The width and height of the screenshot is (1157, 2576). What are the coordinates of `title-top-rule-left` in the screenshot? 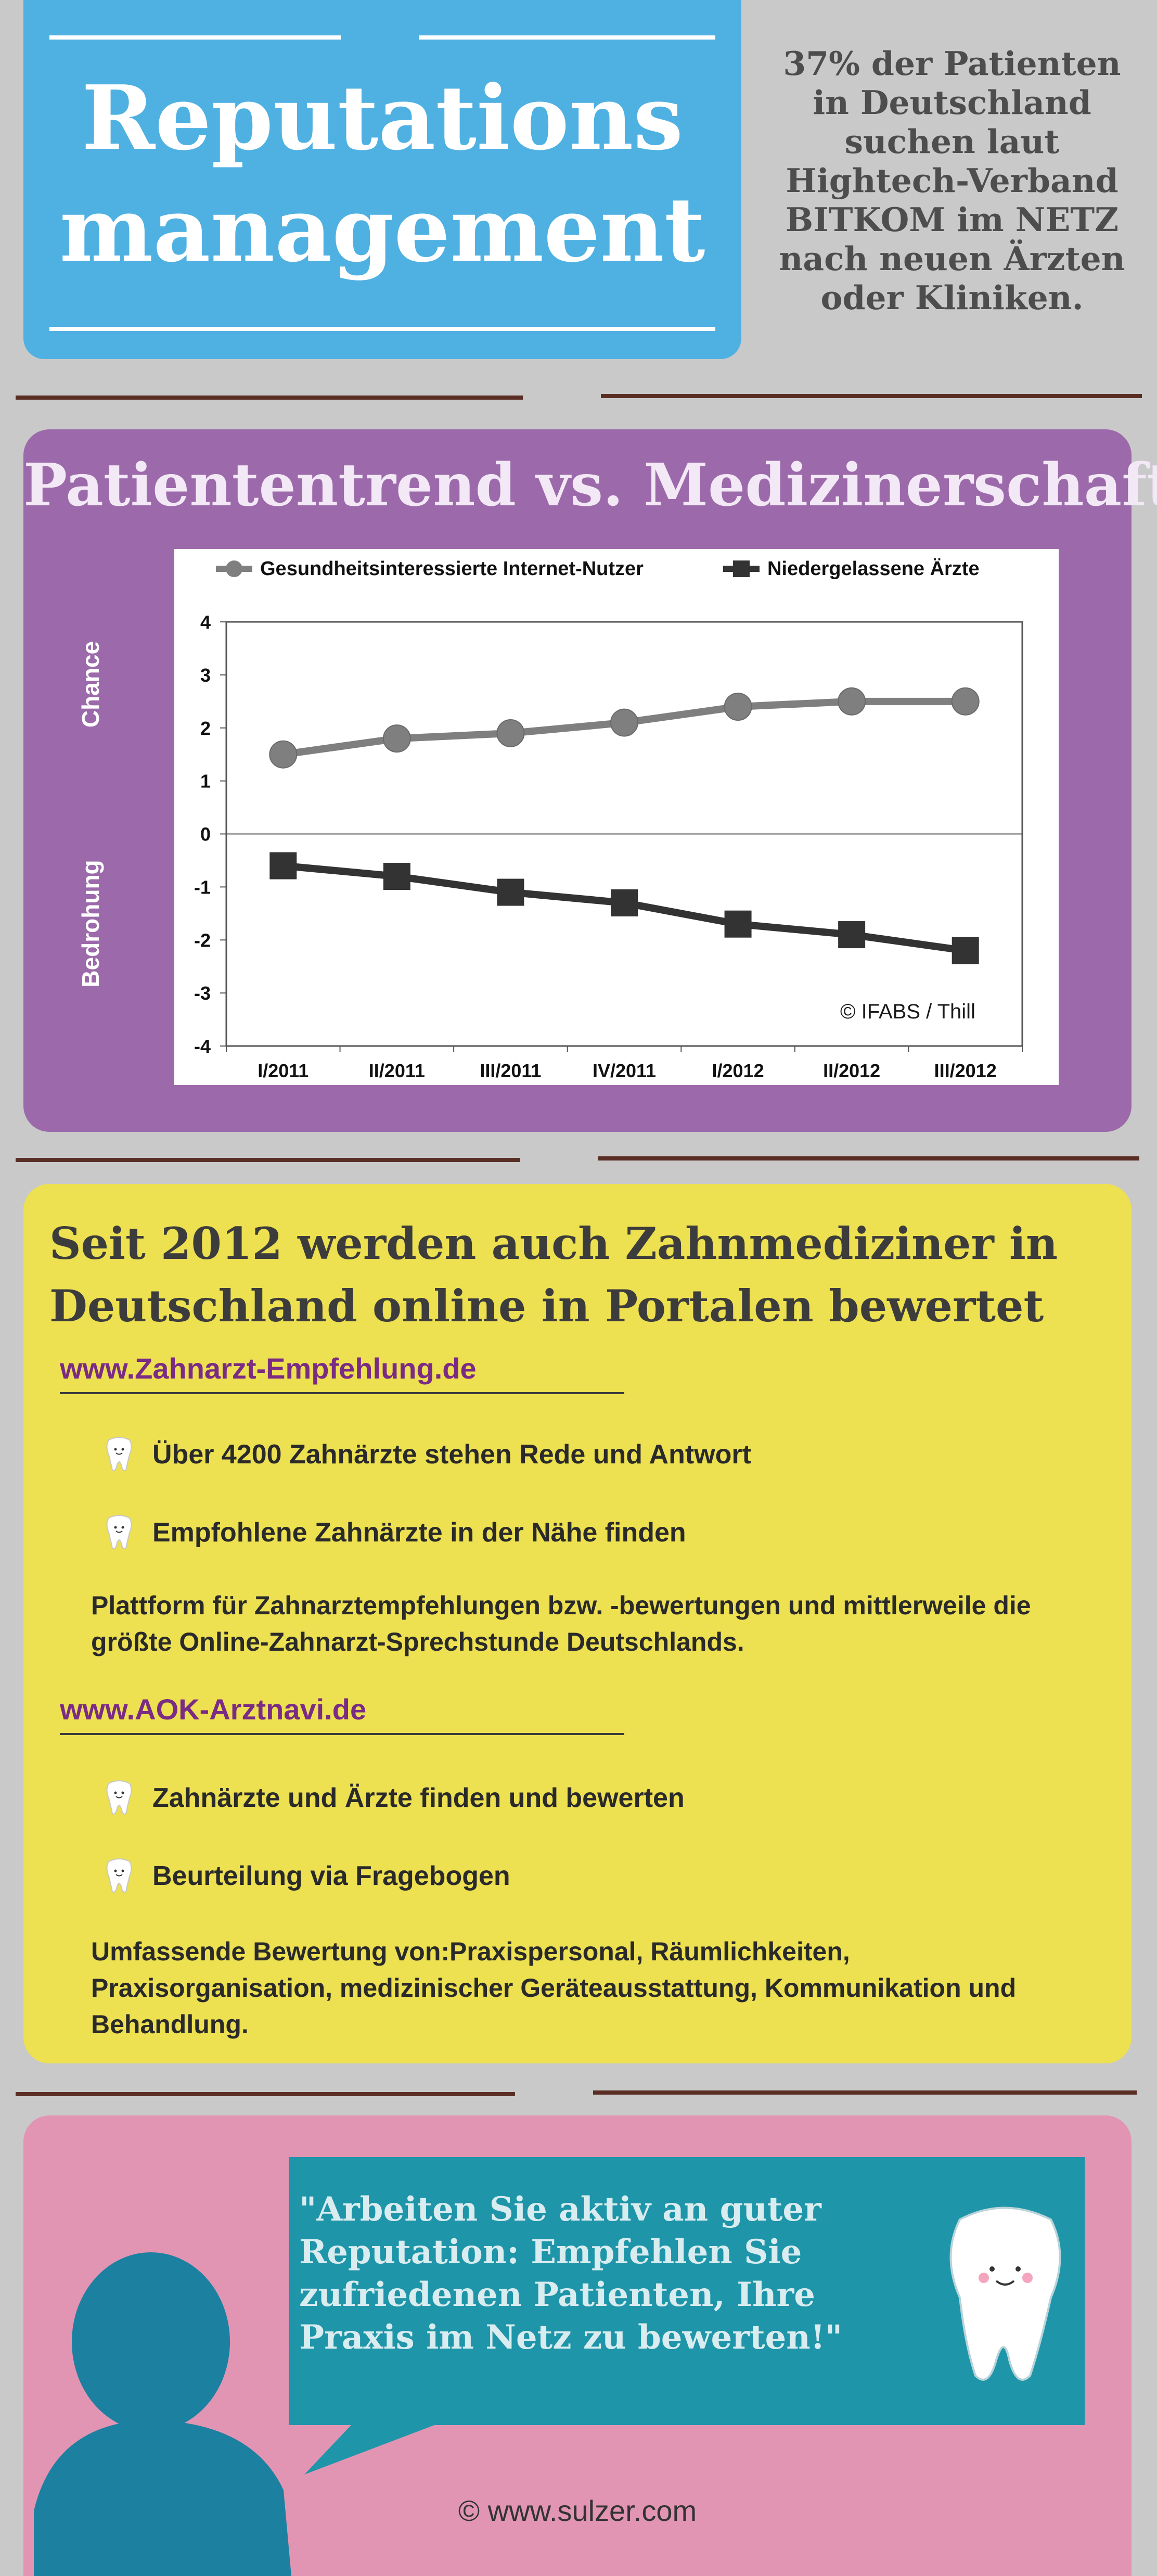 It's located at (195, 37).